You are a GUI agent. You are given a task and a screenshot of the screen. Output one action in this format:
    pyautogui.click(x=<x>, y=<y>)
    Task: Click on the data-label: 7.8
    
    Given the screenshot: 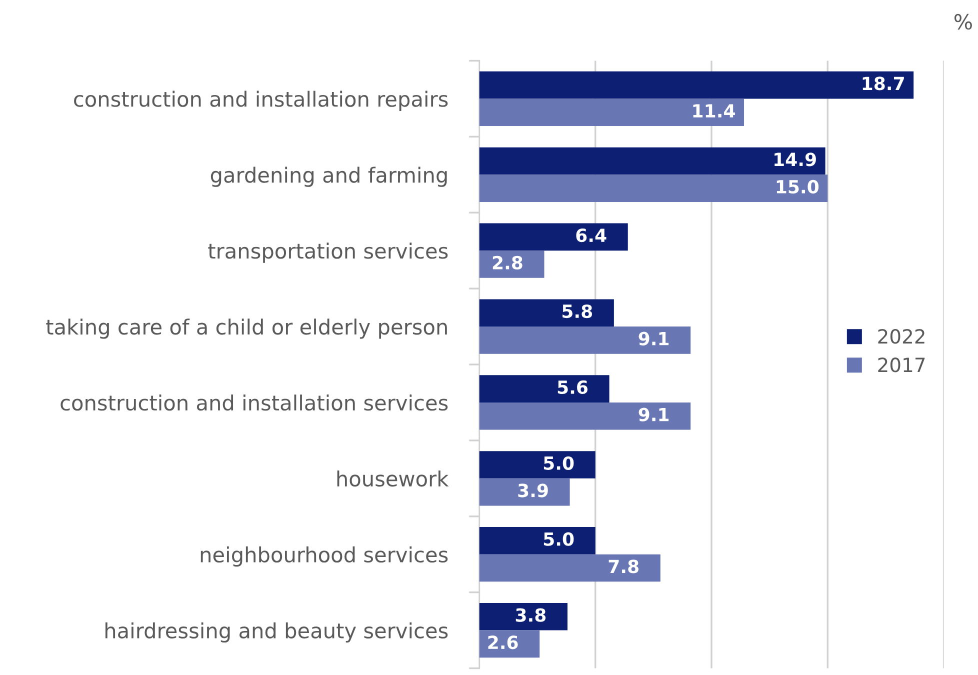 What is the action you would take?
    pyautogui.click(x=623, y=567)
    